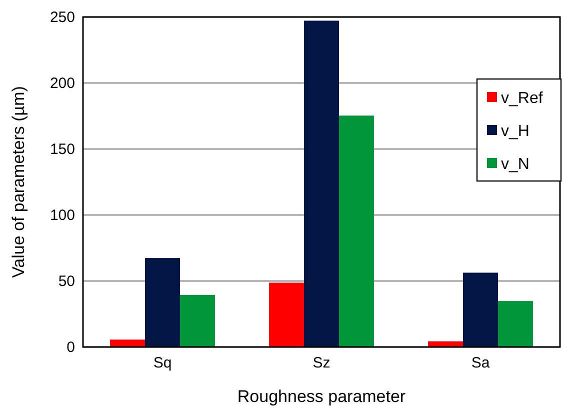 The width and height of the screenshot is (566, 410). What do you see at coordinates (321, 396) in the screenshot?
I see `x-axis-title: Roughness parameter` at bounding box center [321, 396].